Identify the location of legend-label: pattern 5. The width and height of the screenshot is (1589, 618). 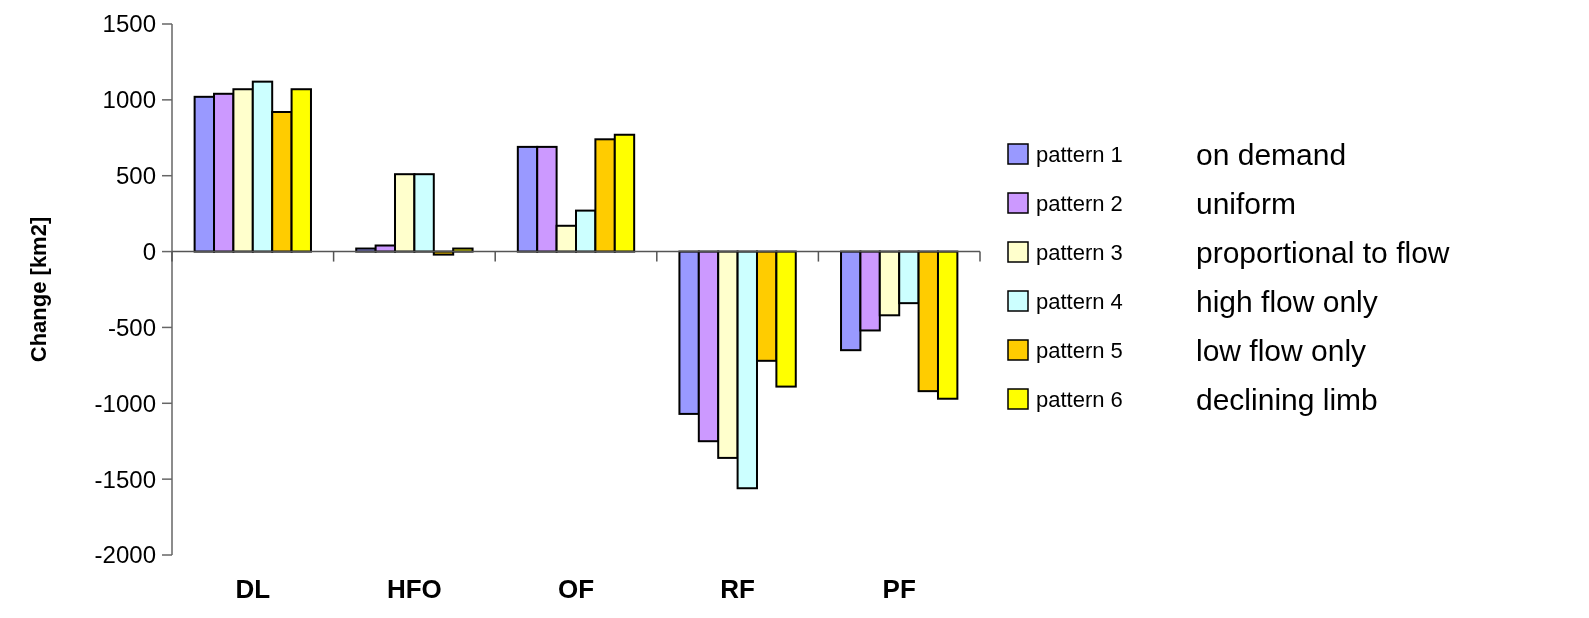
(1079, 350).